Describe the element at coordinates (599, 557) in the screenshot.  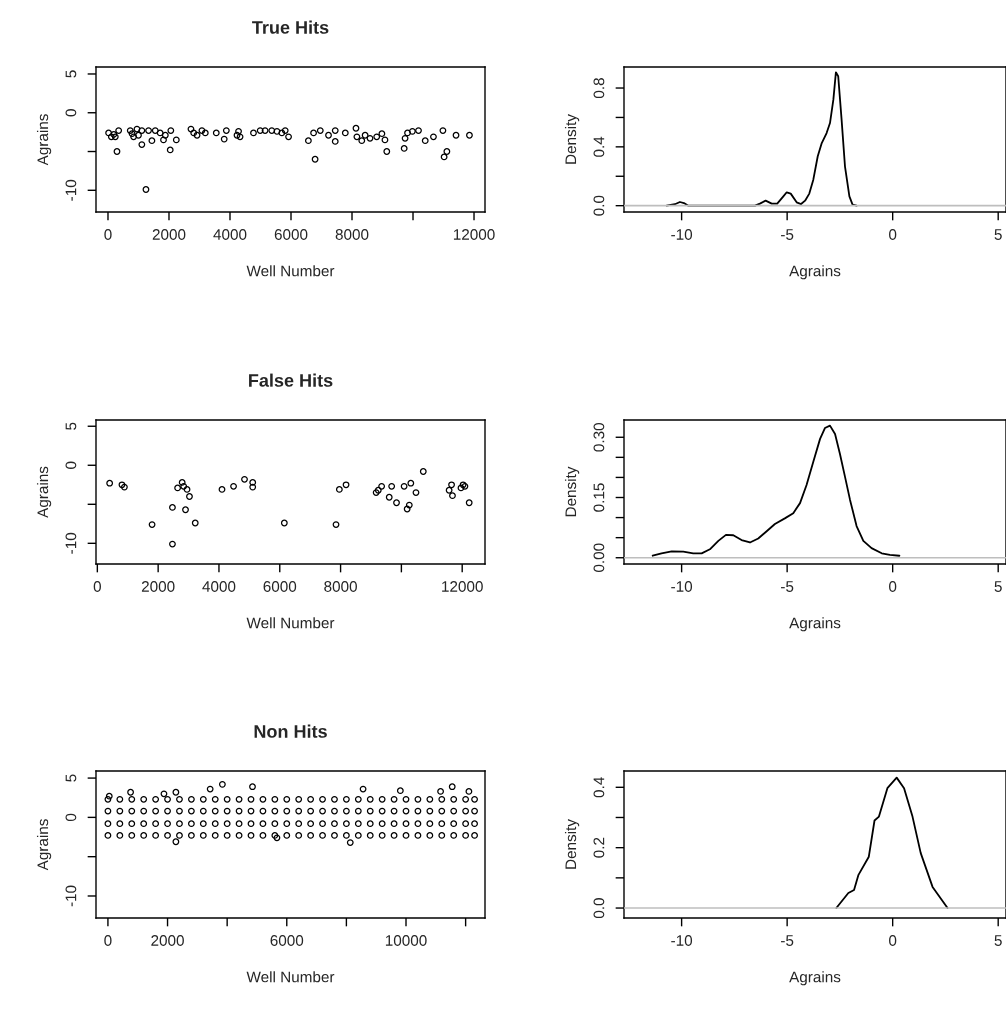
I see `y-tick-label: 0.00` at that location.